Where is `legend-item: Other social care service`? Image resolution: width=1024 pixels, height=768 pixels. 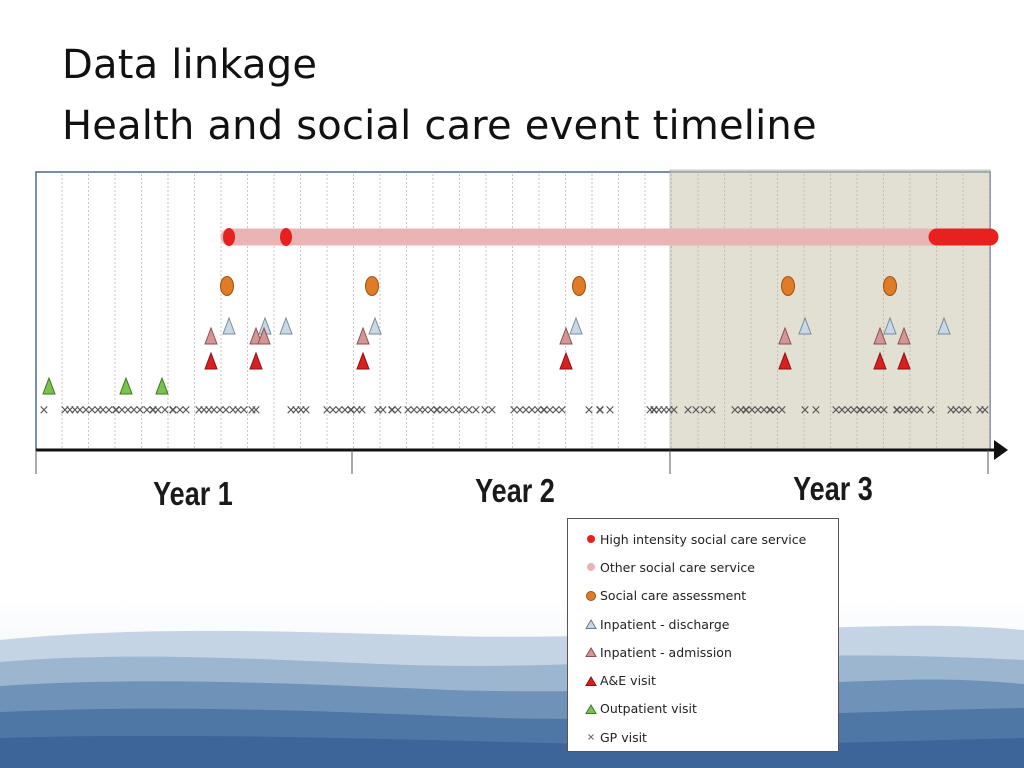
legend-item: Other social care service is located at coordinates (711, 567).